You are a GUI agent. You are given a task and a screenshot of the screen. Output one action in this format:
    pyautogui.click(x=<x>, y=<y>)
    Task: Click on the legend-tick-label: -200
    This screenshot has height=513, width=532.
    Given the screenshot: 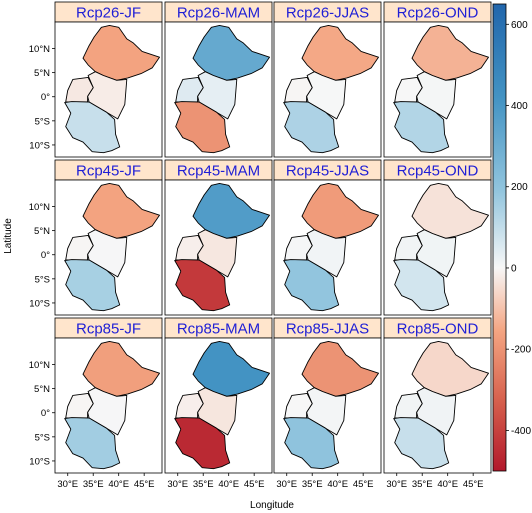 What is the action you would take?
    pyautogui.click(x=521, y=350)
    